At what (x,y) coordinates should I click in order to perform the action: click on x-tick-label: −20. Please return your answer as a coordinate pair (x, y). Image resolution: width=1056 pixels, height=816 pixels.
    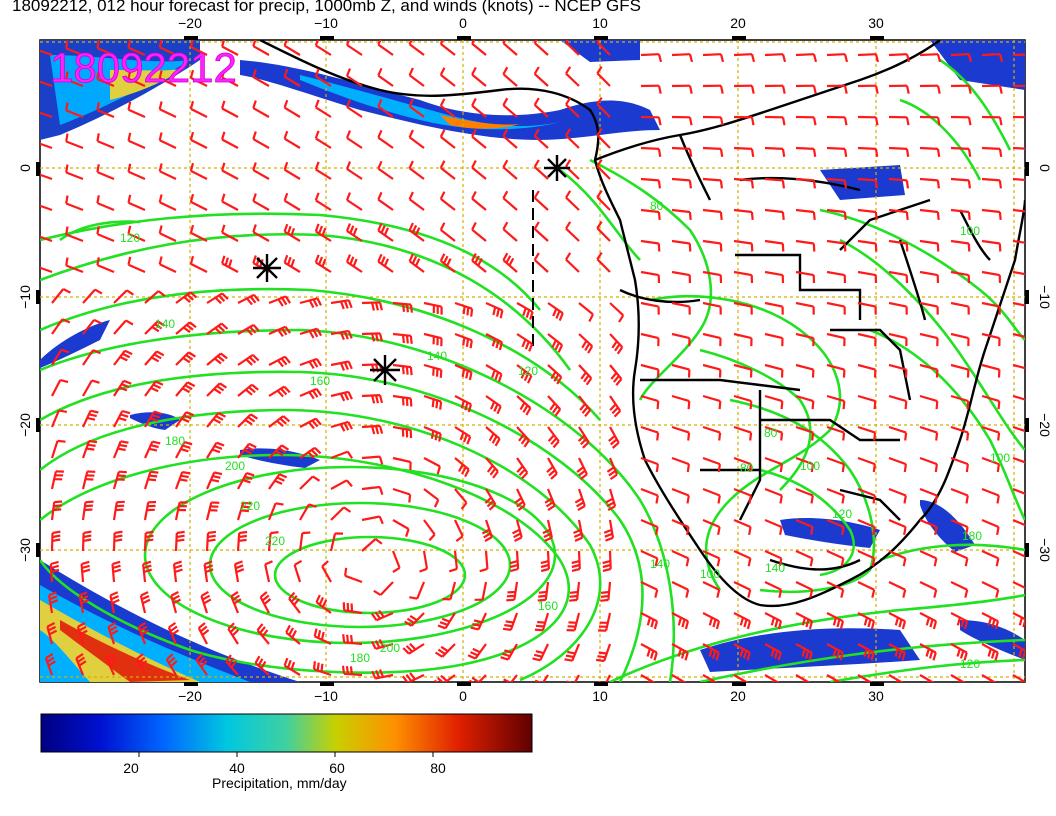
    Looking at the image, I should click on (190, 696).